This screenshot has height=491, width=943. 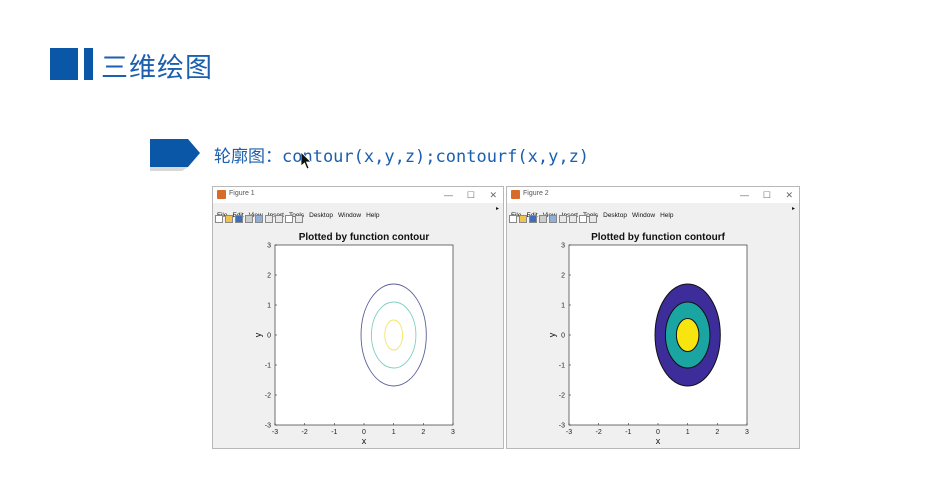 I want to click on slide-title: 三维绘图, so click(x=157, y=68).